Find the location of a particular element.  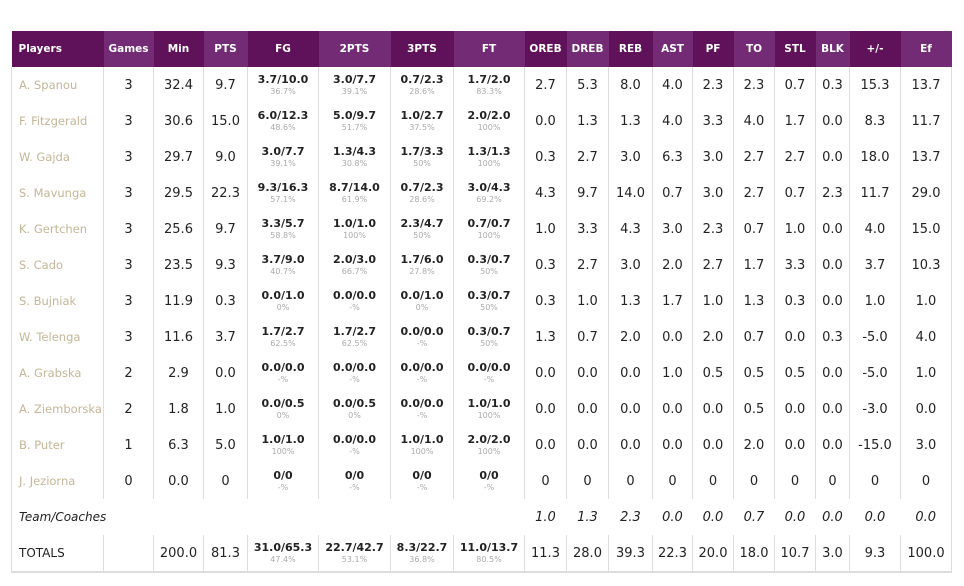

pf-cell: 0.5 is located at coordinates (713, 373).